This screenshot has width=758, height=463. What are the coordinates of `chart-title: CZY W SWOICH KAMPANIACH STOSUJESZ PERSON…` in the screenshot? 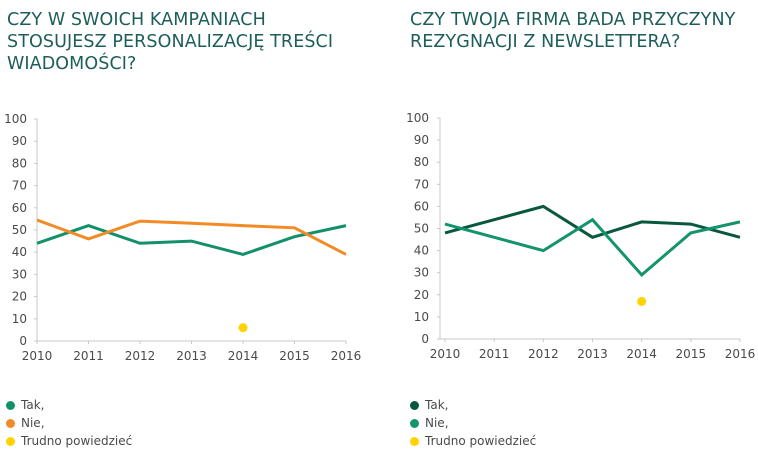 It's located at (197, 42).